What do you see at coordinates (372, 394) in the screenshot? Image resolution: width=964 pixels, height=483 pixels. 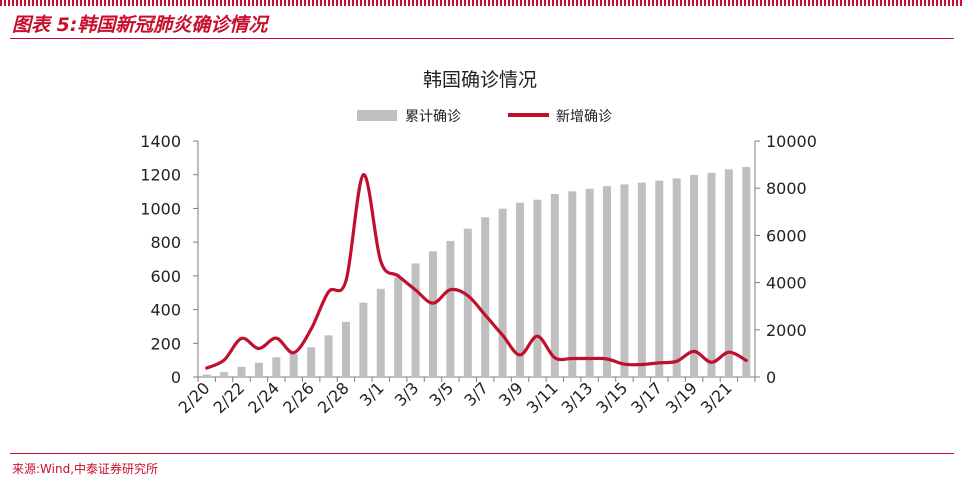 I see `x-tick-label: 3/1` at bounding box center [372, 394].